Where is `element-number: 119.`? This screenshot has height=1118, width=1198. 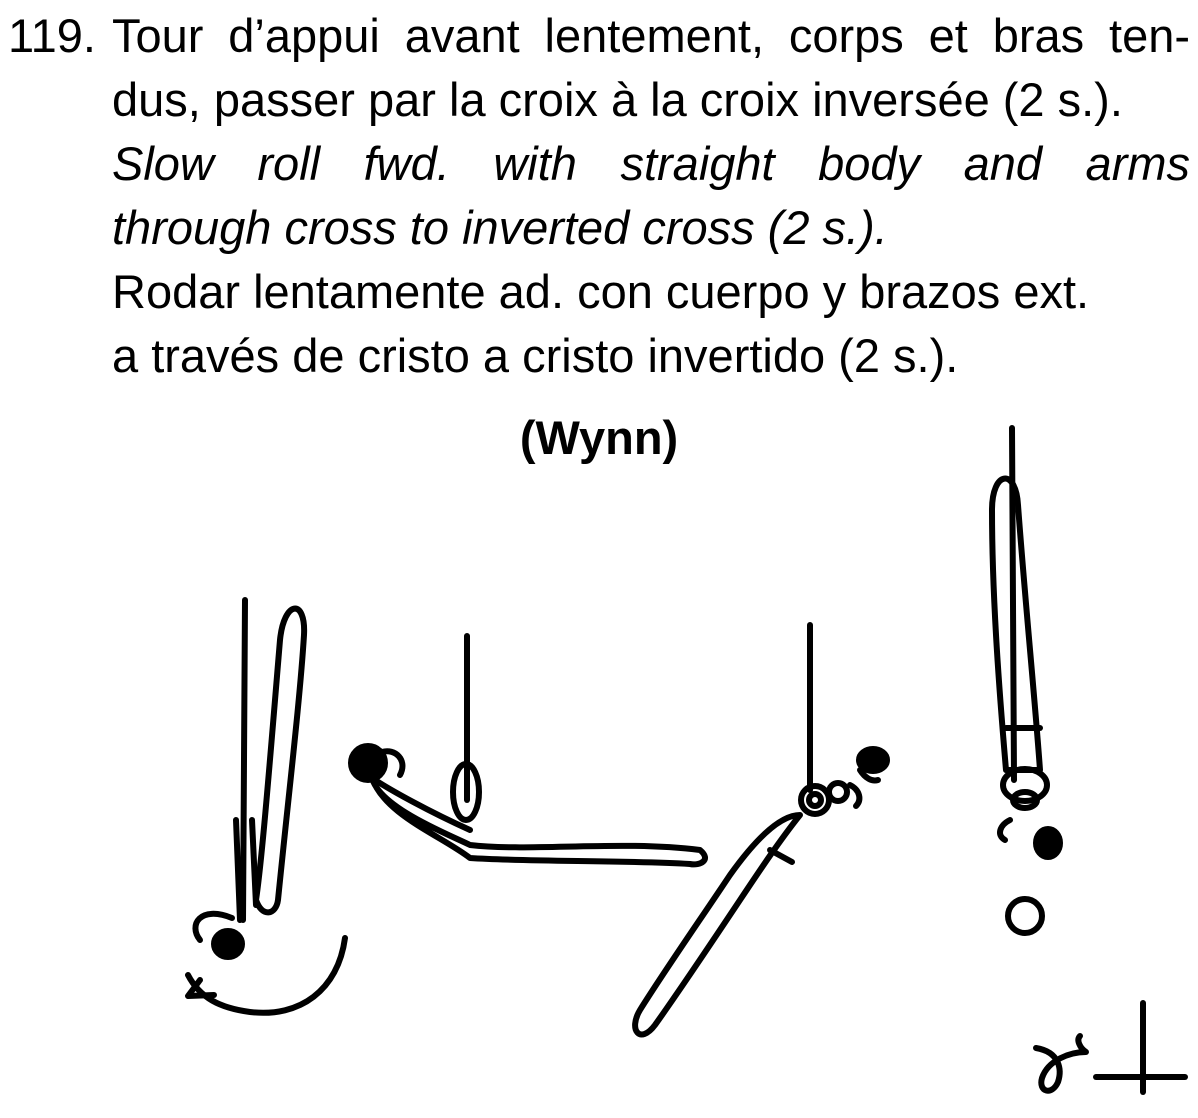 element-number: 119. is located at coordinates (52, 35).